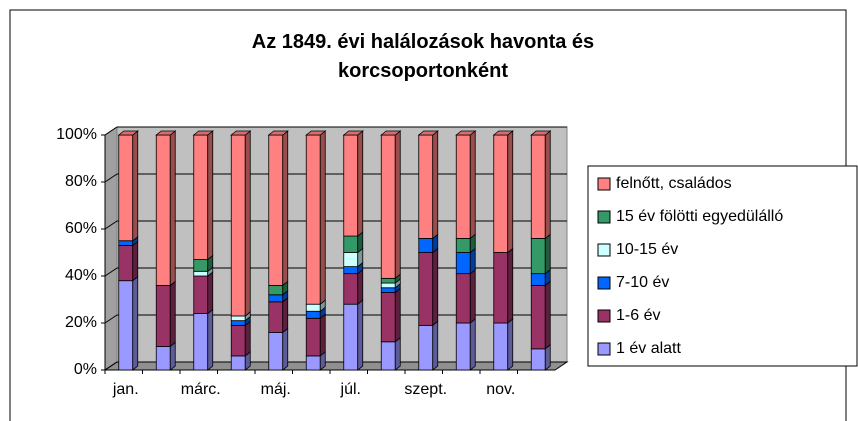 This screenshot has width=858, height=421. I want to click on x-tick-label: nov., so click(500, 389).